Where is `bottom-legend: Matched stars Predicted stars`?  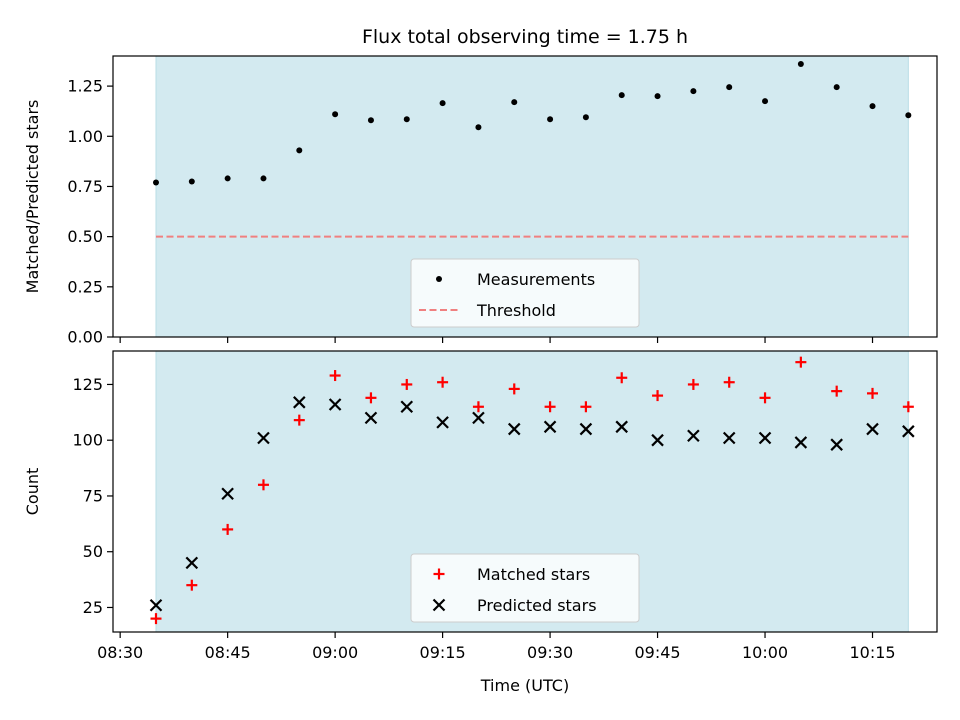 bottom-legend: Matched stars Predicted stars is located at coordinates (525, 588).